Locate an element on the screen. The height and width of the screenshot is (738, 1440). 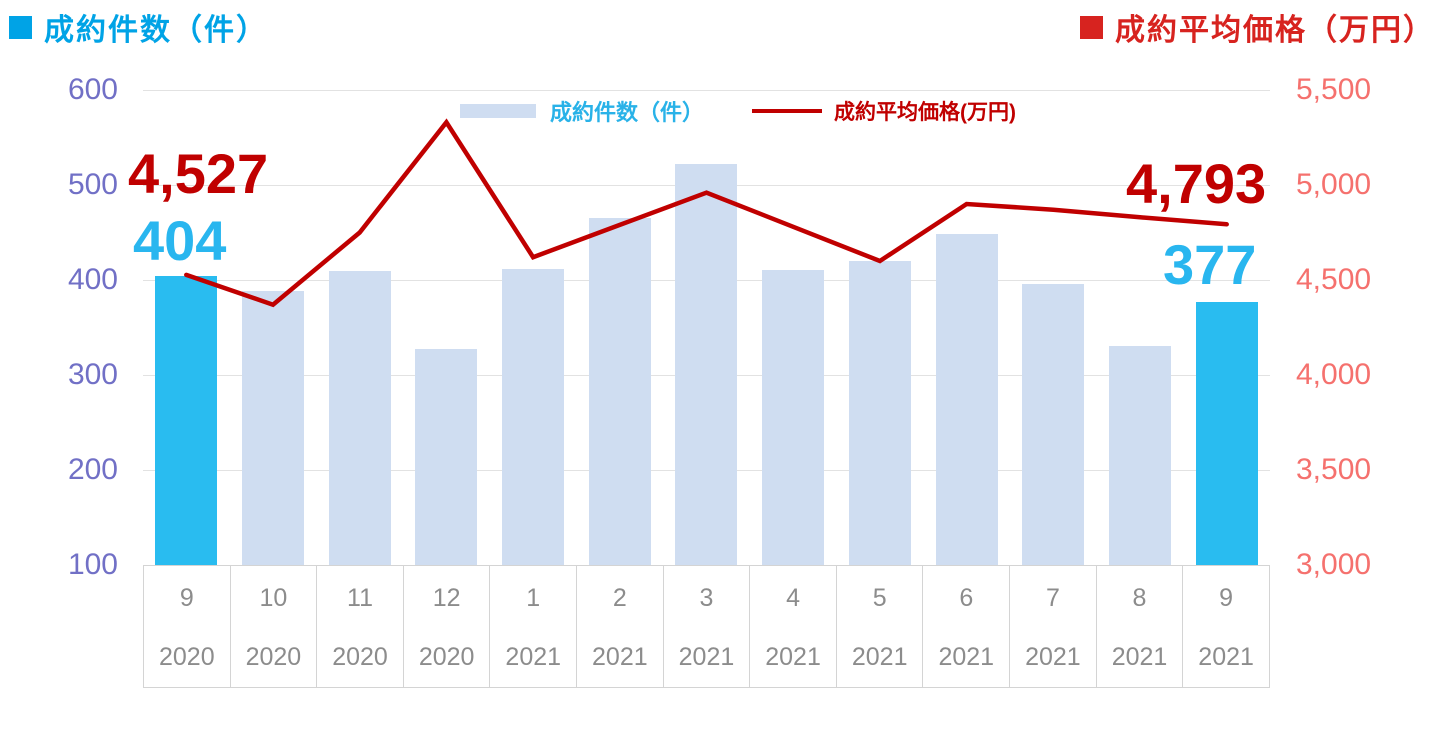
bar-7-2021 is located at coordinates (1053, 424).